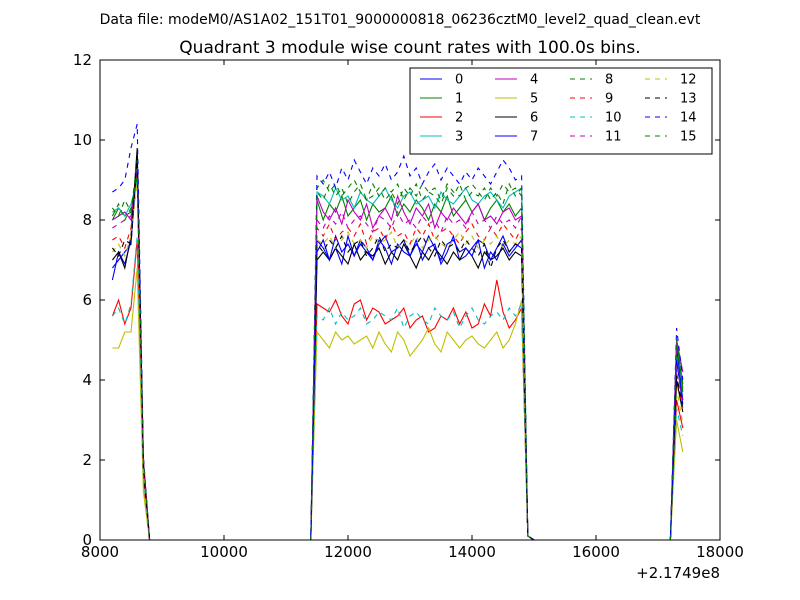 Image resolution: width=800 pixels, height=600 pixels. What do you see at coordinates (688, 99) in the screenshot?
I see `legend-label-13: 13` at bounding box center [688, 99].